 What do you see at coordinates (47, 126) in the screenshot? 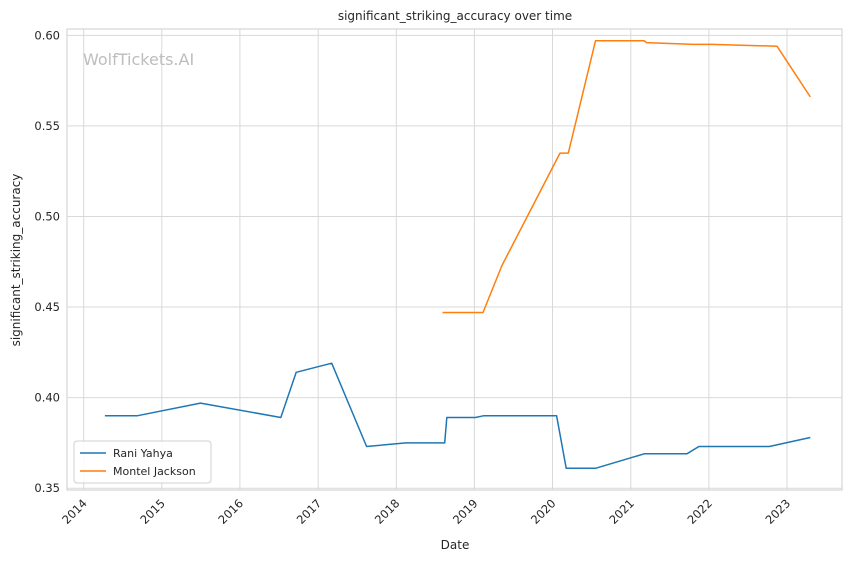
I see `y-tick-label: 0.55` at bounding box center [47, 126].